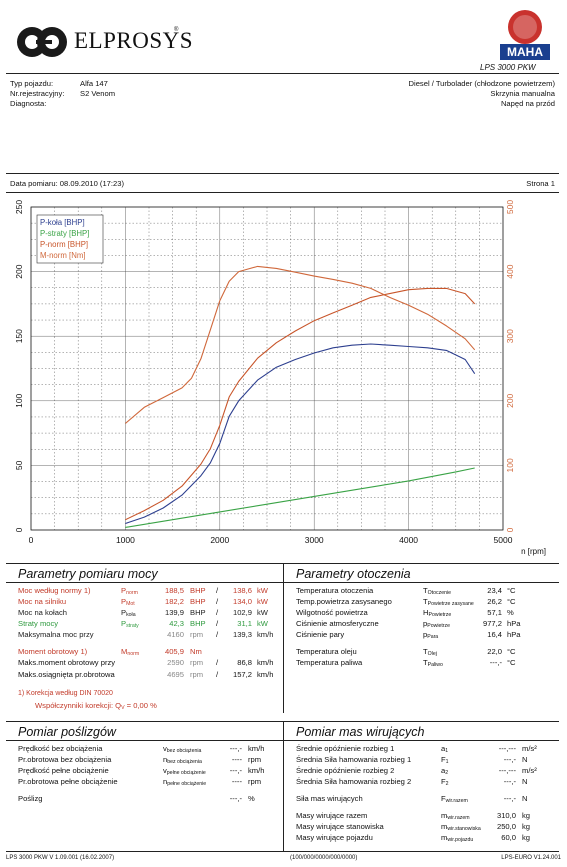 The image size is (567, 867). Describe the element at coordinates (125, 540) in the screenshot. I see `x-tick-label: 1000` at that location.